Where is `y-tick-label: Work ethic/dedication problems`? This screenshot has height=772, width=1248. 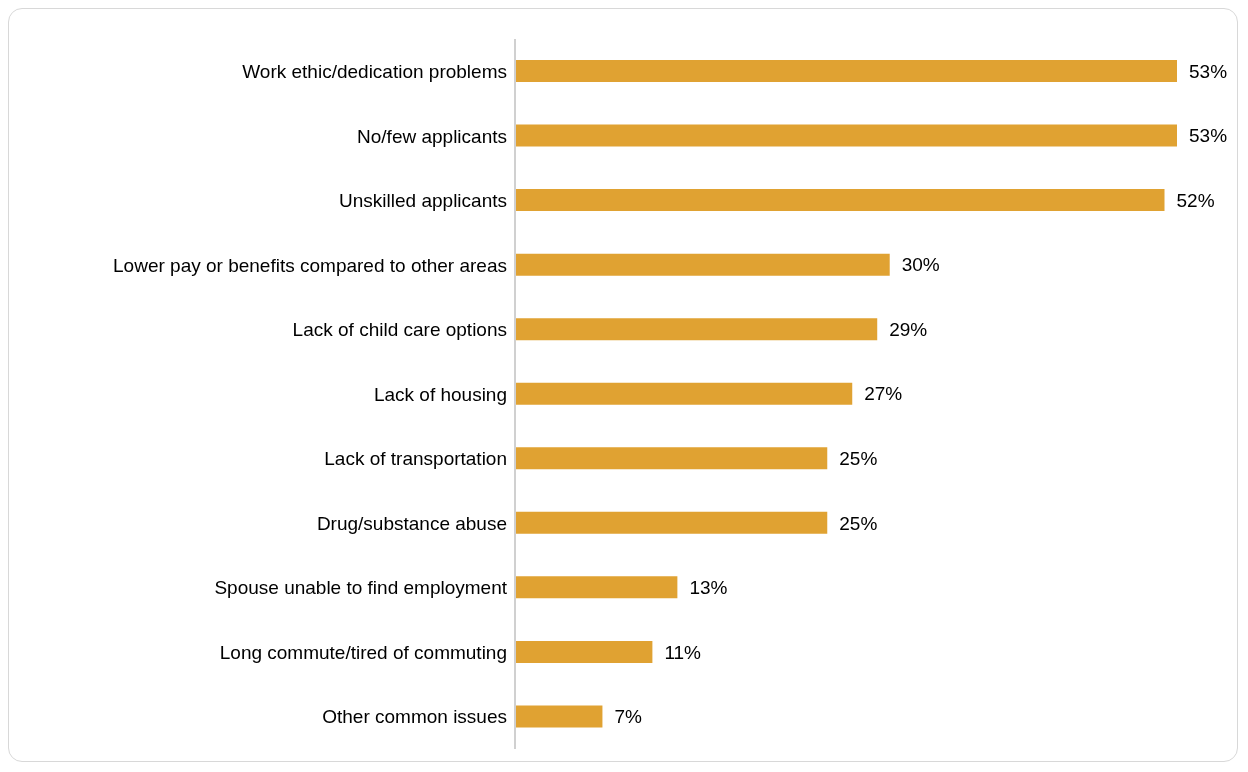
y-tick-label: Work ethic/dedication problems is located at coordinates (374, 72).